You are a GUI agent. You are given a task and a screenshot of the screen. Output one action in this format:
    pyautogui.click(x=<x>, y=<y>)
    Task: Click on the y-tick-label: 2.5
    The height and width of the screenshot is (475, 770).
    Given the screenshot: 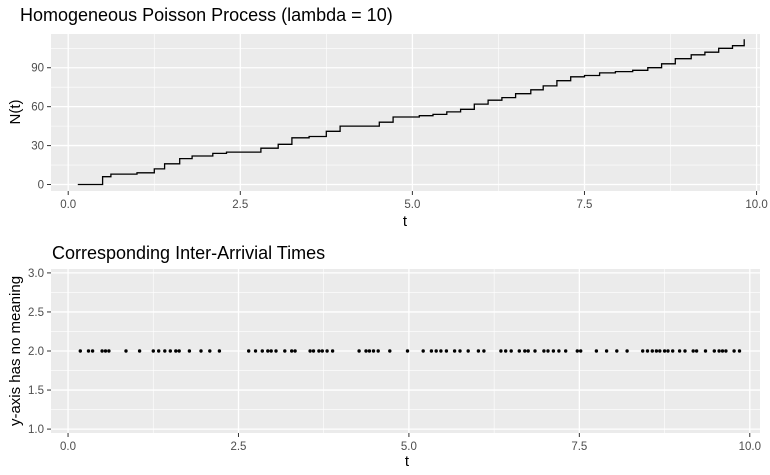 What is the action you would take?
    pyautogui.click(x=36, y=313)
    